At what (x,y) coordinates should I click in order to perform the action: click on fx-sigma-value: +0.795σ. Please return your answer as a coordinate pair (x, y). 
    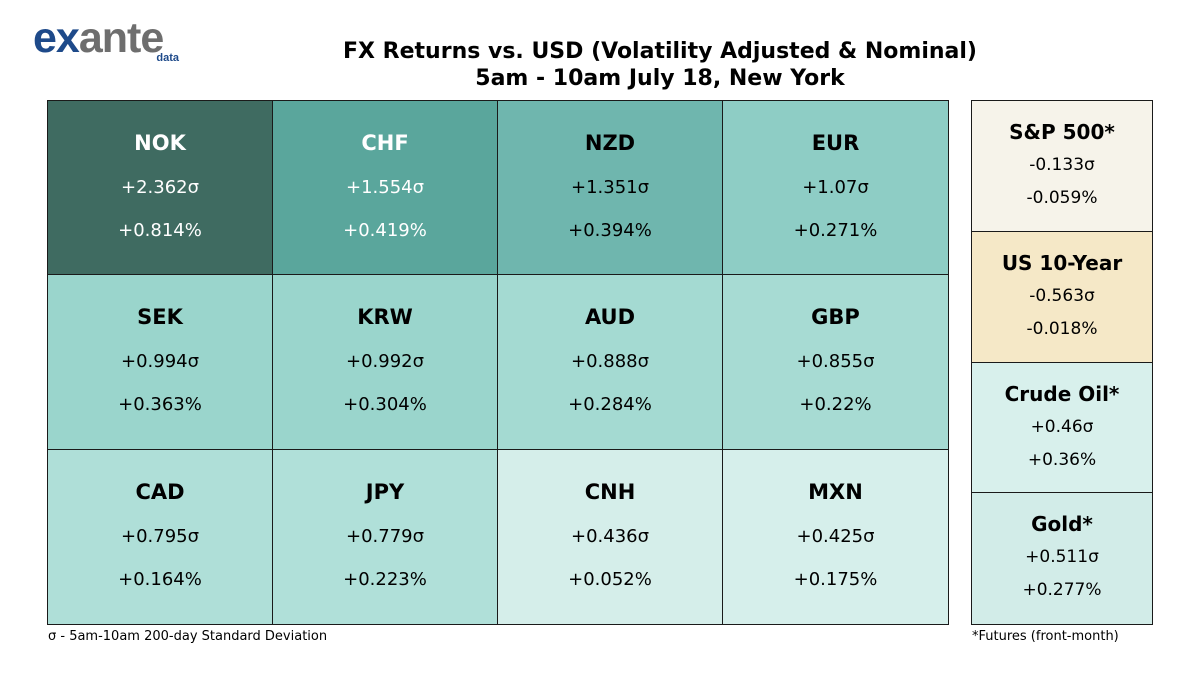
    Looking at the image, I should click on (160, 536).